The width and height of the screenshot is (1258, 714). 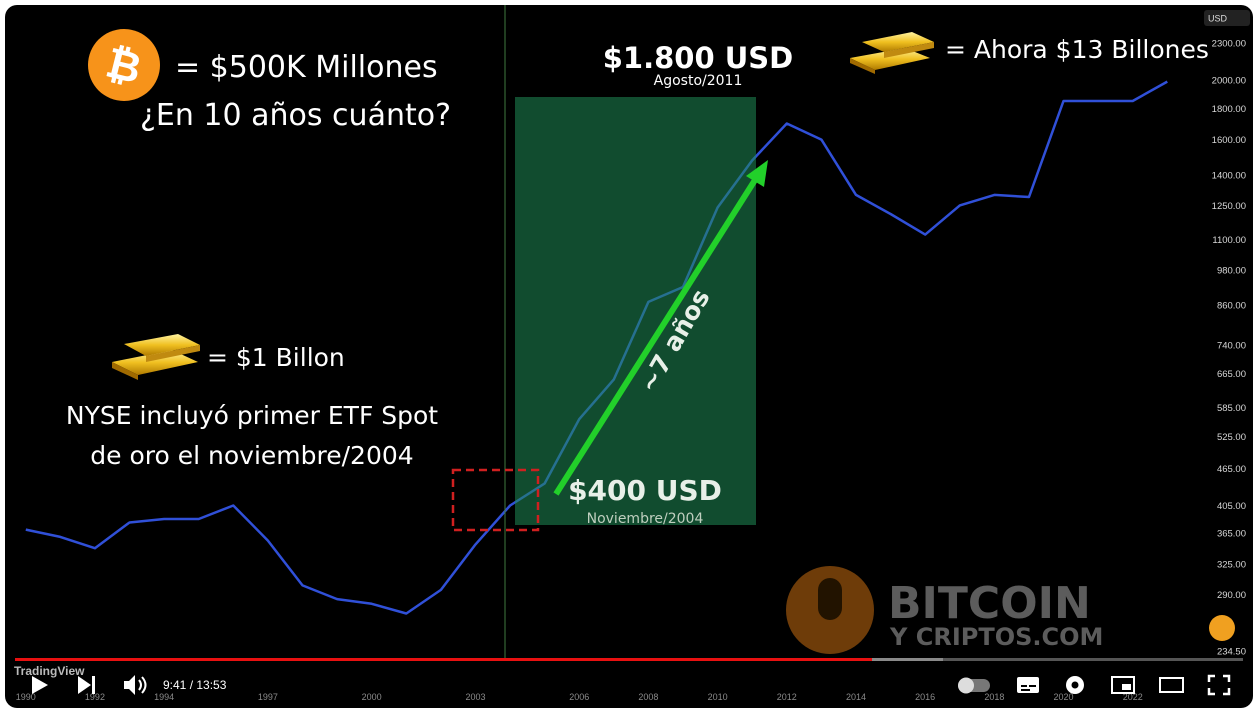 What do you see at coordinates (372, 697) in the screenshot?
I see `x-tick-label: 2000` at bounding box center [372, 697].